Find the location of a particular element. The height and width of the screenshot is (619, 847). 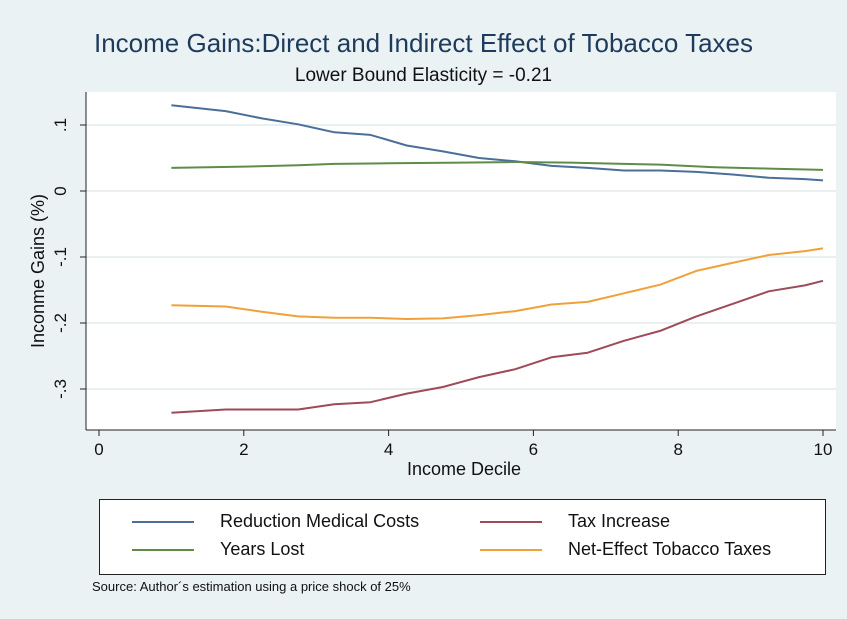

legend-label: Net-Effect Tobacco Taxes is located at coordinates (670, 549).